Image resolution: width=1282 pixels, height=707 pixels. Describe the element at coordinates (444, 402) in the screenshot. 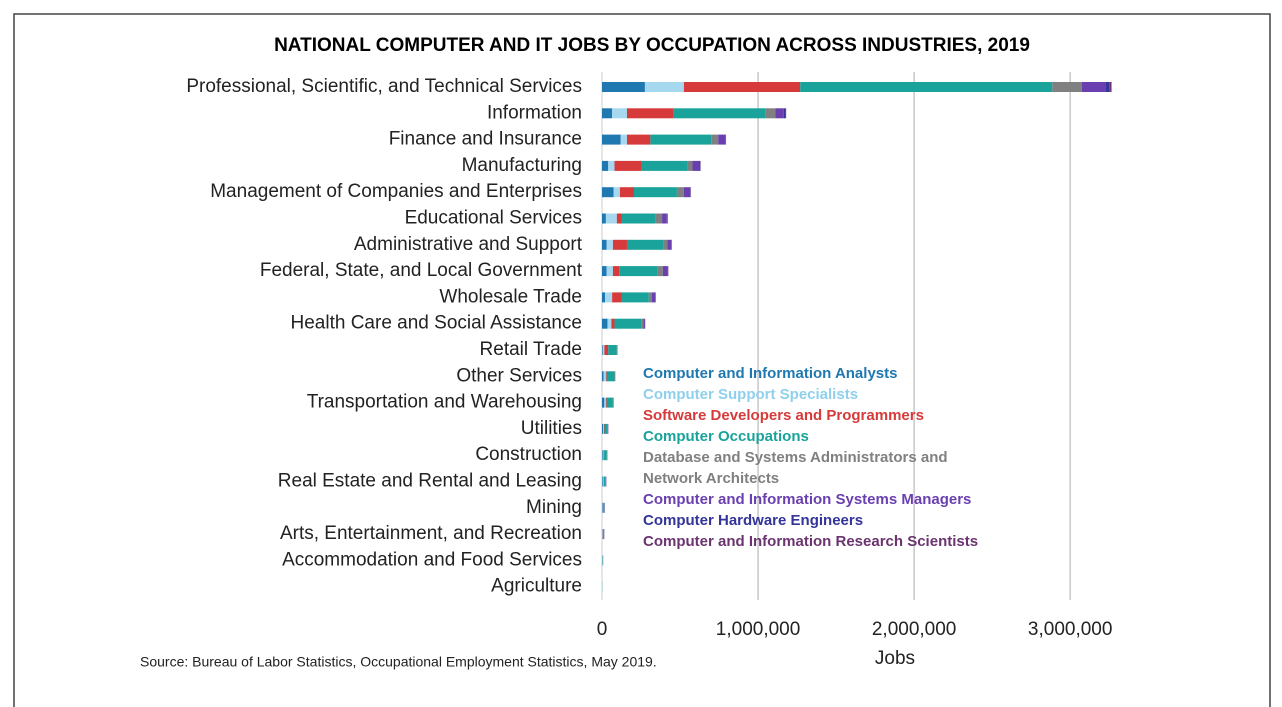

I see `y-tick-label: Transportation and Warehousing` at that location.